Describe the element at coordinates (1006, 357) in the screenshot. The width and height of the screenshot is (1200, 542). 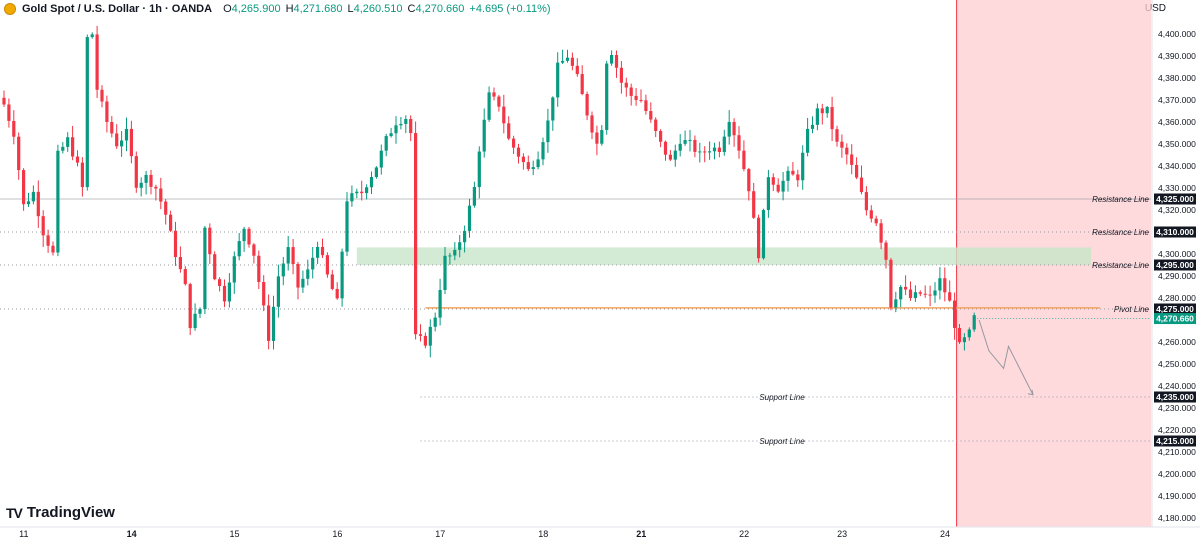
I see `forecast-path` at that location.